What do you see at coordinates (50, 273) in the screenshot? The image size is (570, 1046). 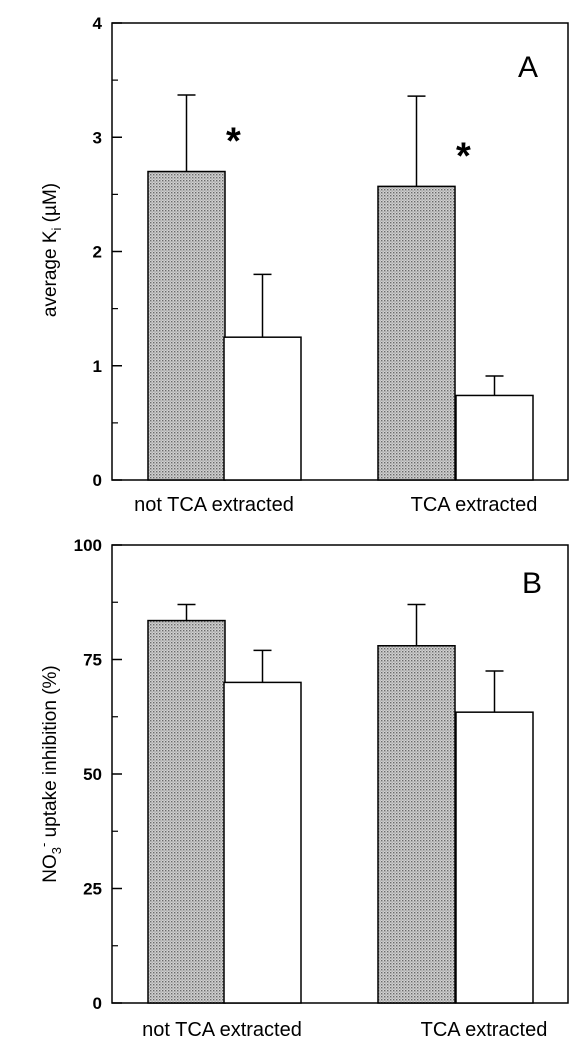 I see `panel-a-y-axis-label-main: average K` at bounding box center [50, 273].